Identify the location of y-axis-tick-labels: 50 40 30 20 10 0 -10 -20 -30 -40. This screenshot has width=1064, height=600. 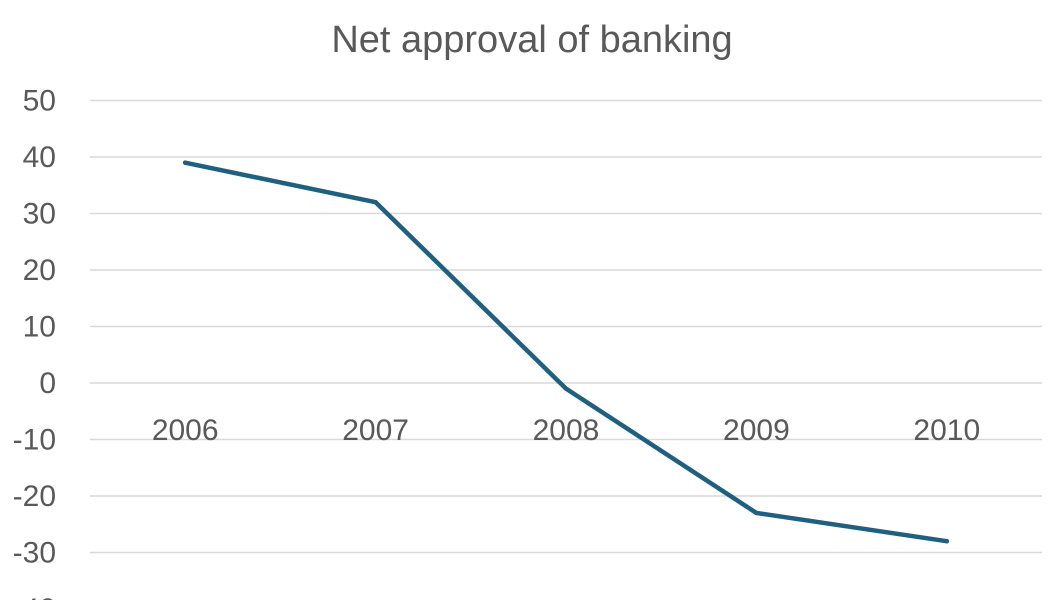
(34, 342).